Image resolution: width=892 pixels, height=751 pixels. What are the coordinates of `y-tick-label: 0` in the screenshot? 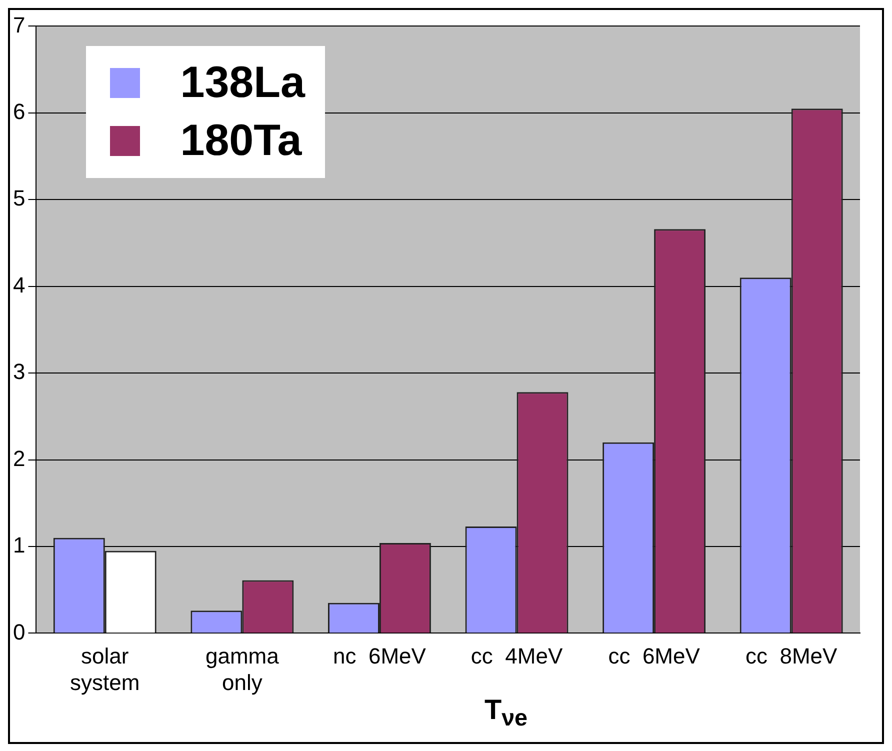 It's located at (19, 631).